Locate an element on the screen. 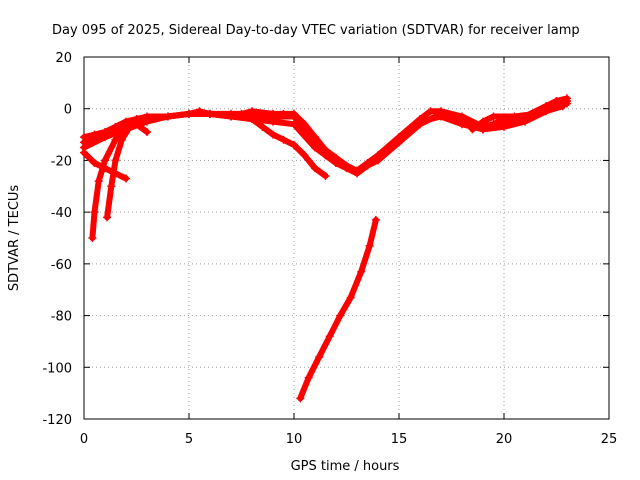 This screenshot has width=640, height=480. y-tick-label: -40 is located at coordinates (61, 213).